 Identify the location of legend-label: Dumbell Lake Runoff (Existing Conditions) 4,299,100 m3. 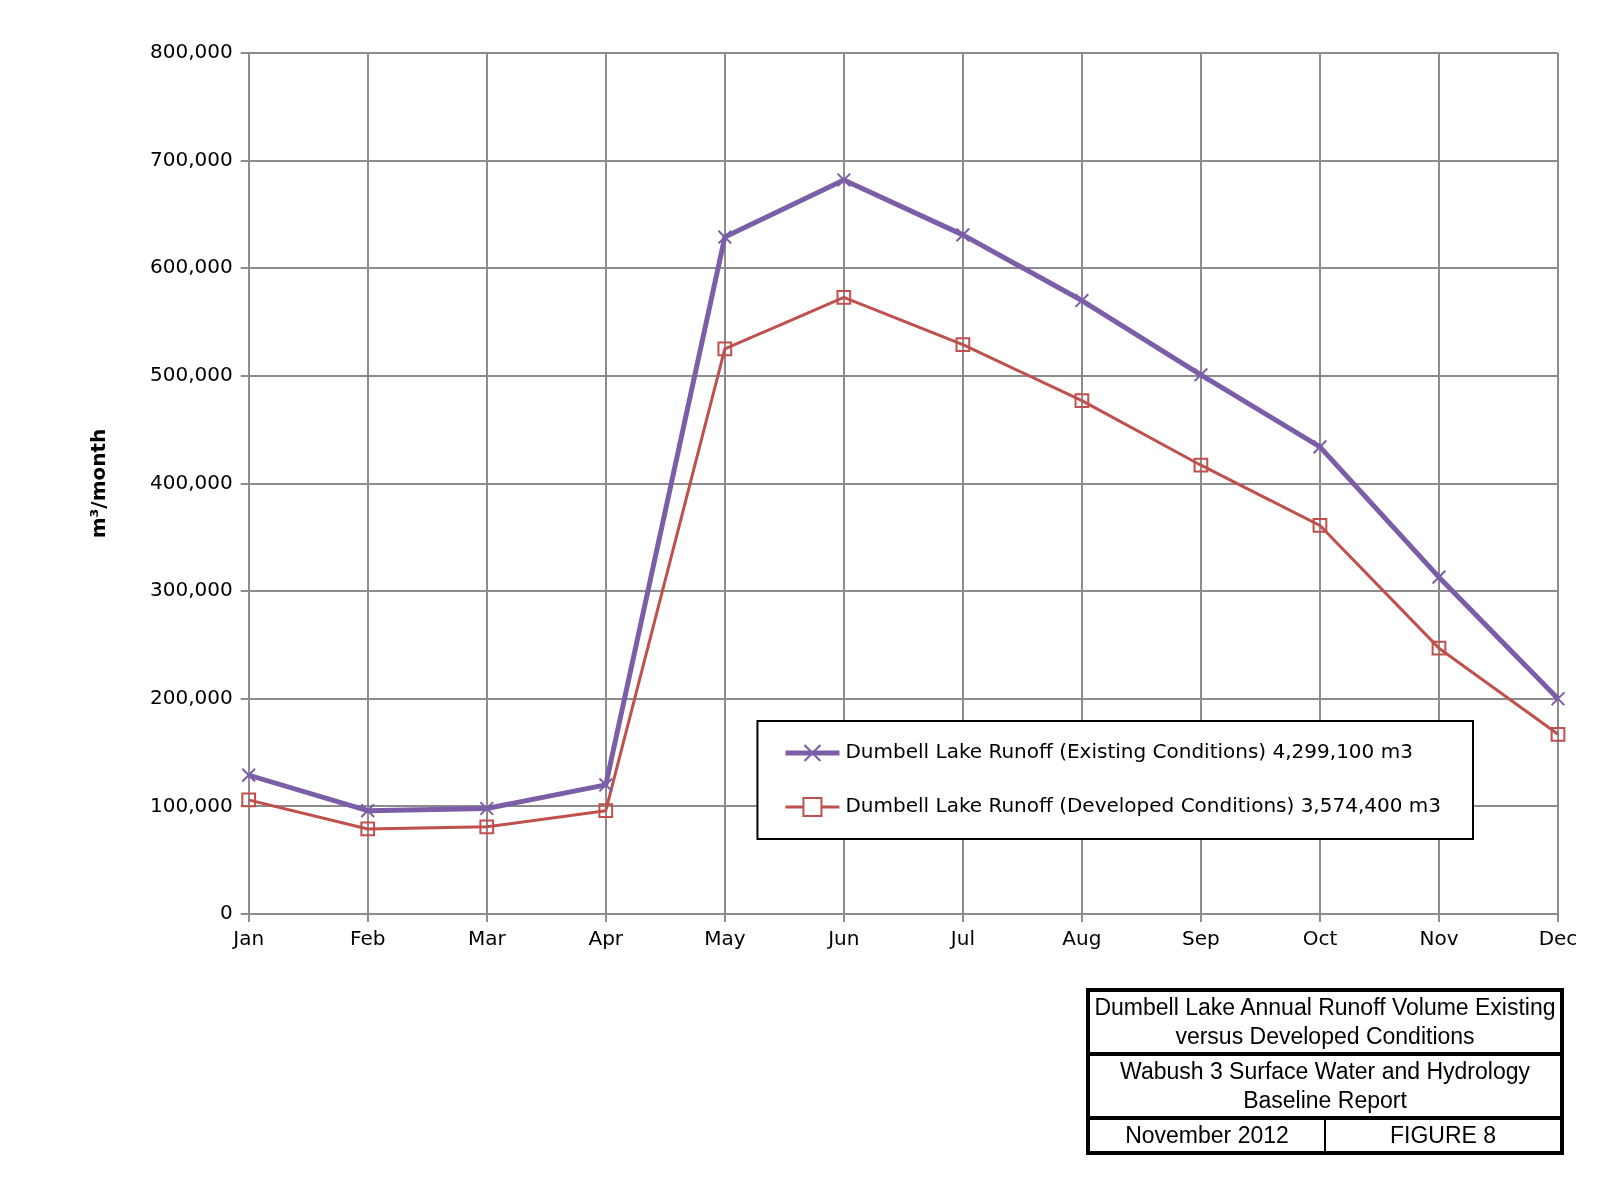
(1129, 751).